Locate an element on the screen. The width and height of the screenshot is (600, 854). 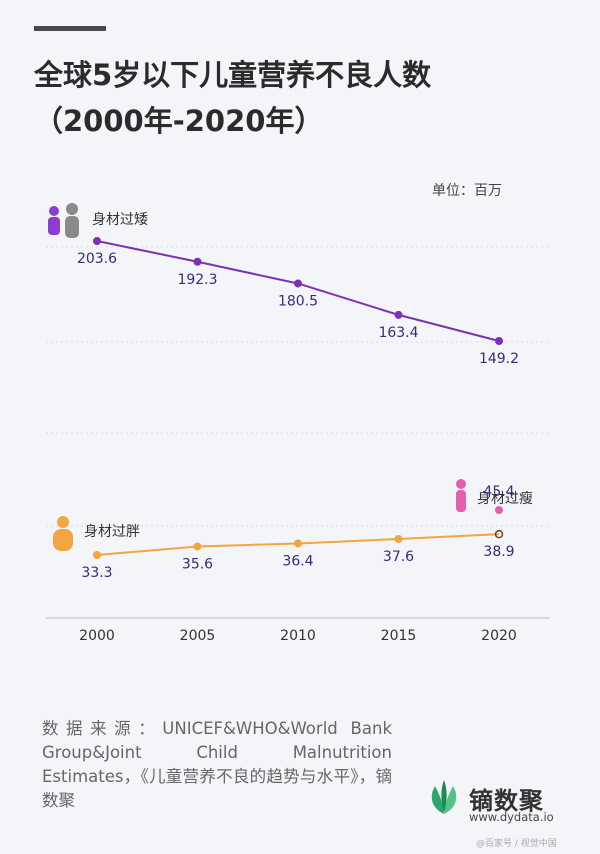
x-tick-label-2010: 2010 is located at coordinates (298, 636).